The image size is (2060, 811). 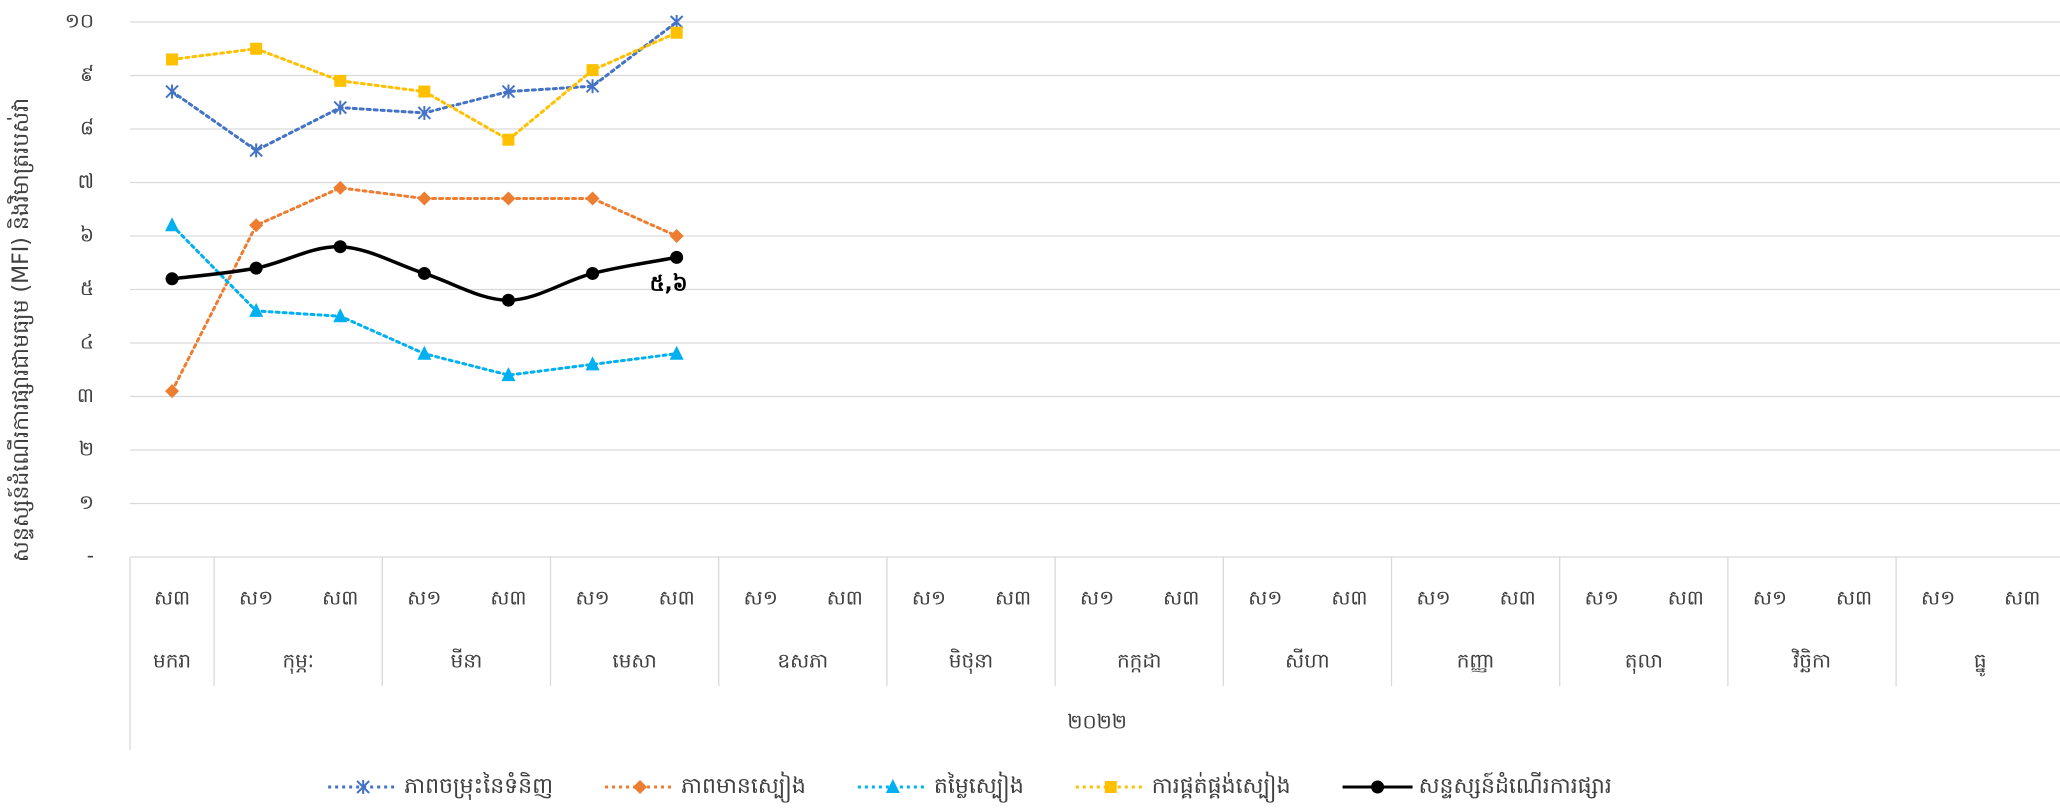 I want to click on x-group-label: មេសា, so click(x=634, y=661).